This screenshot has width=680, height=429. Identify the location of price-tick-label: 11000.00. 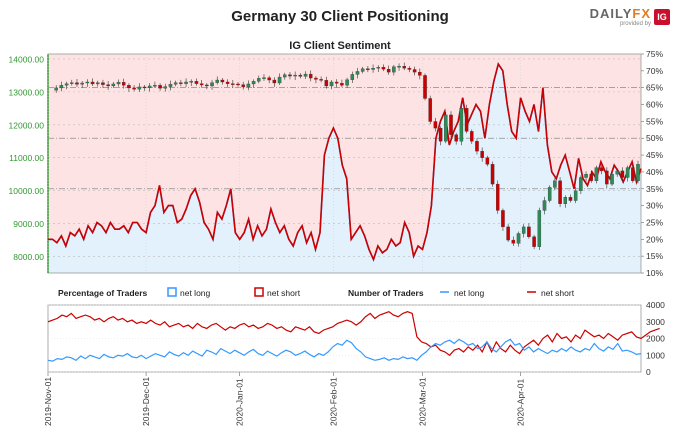
(26, 158).